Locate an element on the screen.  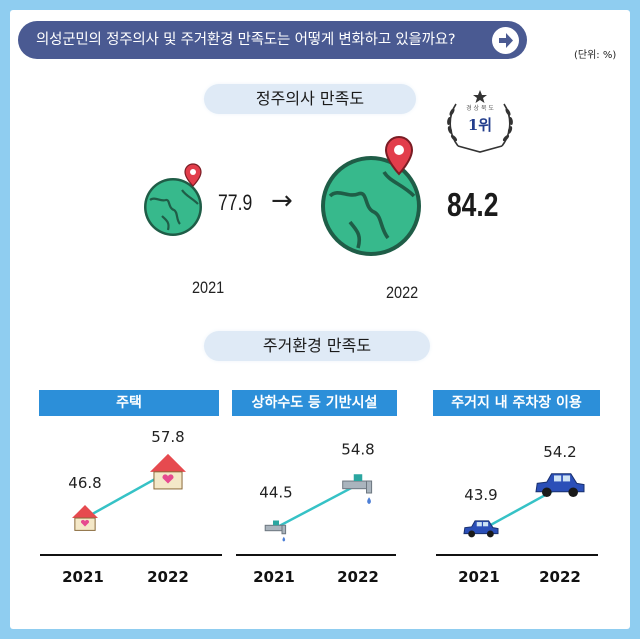
unit-label: (단위: %) is located at coordinates (595, 55).